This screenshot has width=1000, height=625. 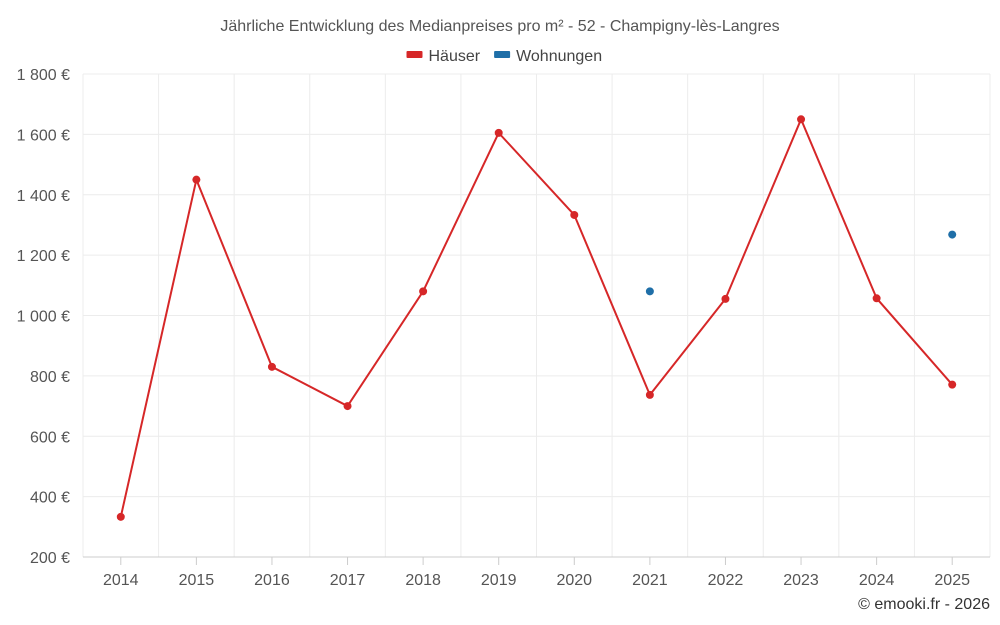 What do you see at coordinates (559, 56) in the screenshot?
I see `legend-item-label: Wohnungen` at bounding box center [559, 56].